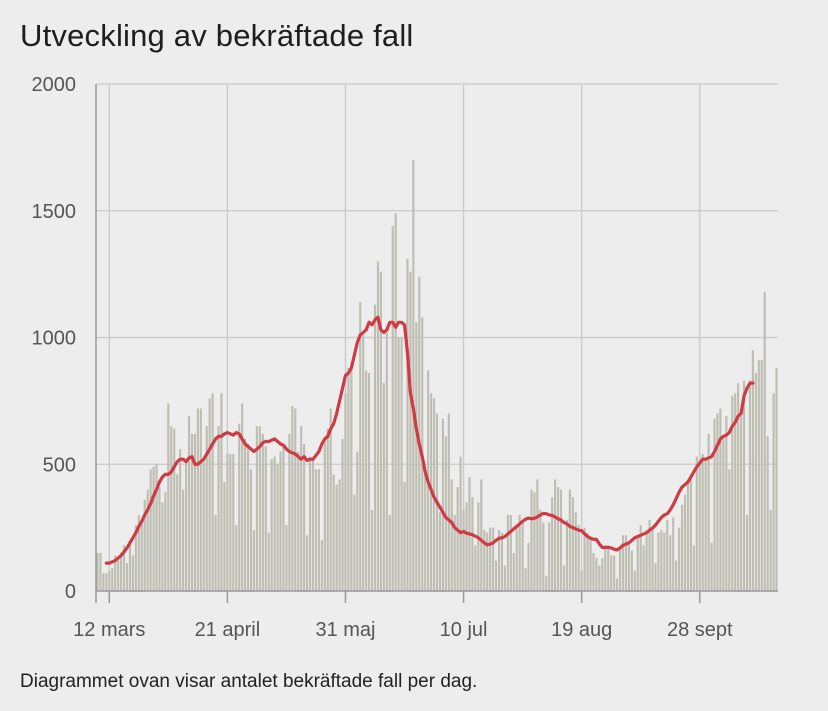 This screenshot has width=828, height=711. I want to click on x-tick-label: 31 maj, so click(345, 630).